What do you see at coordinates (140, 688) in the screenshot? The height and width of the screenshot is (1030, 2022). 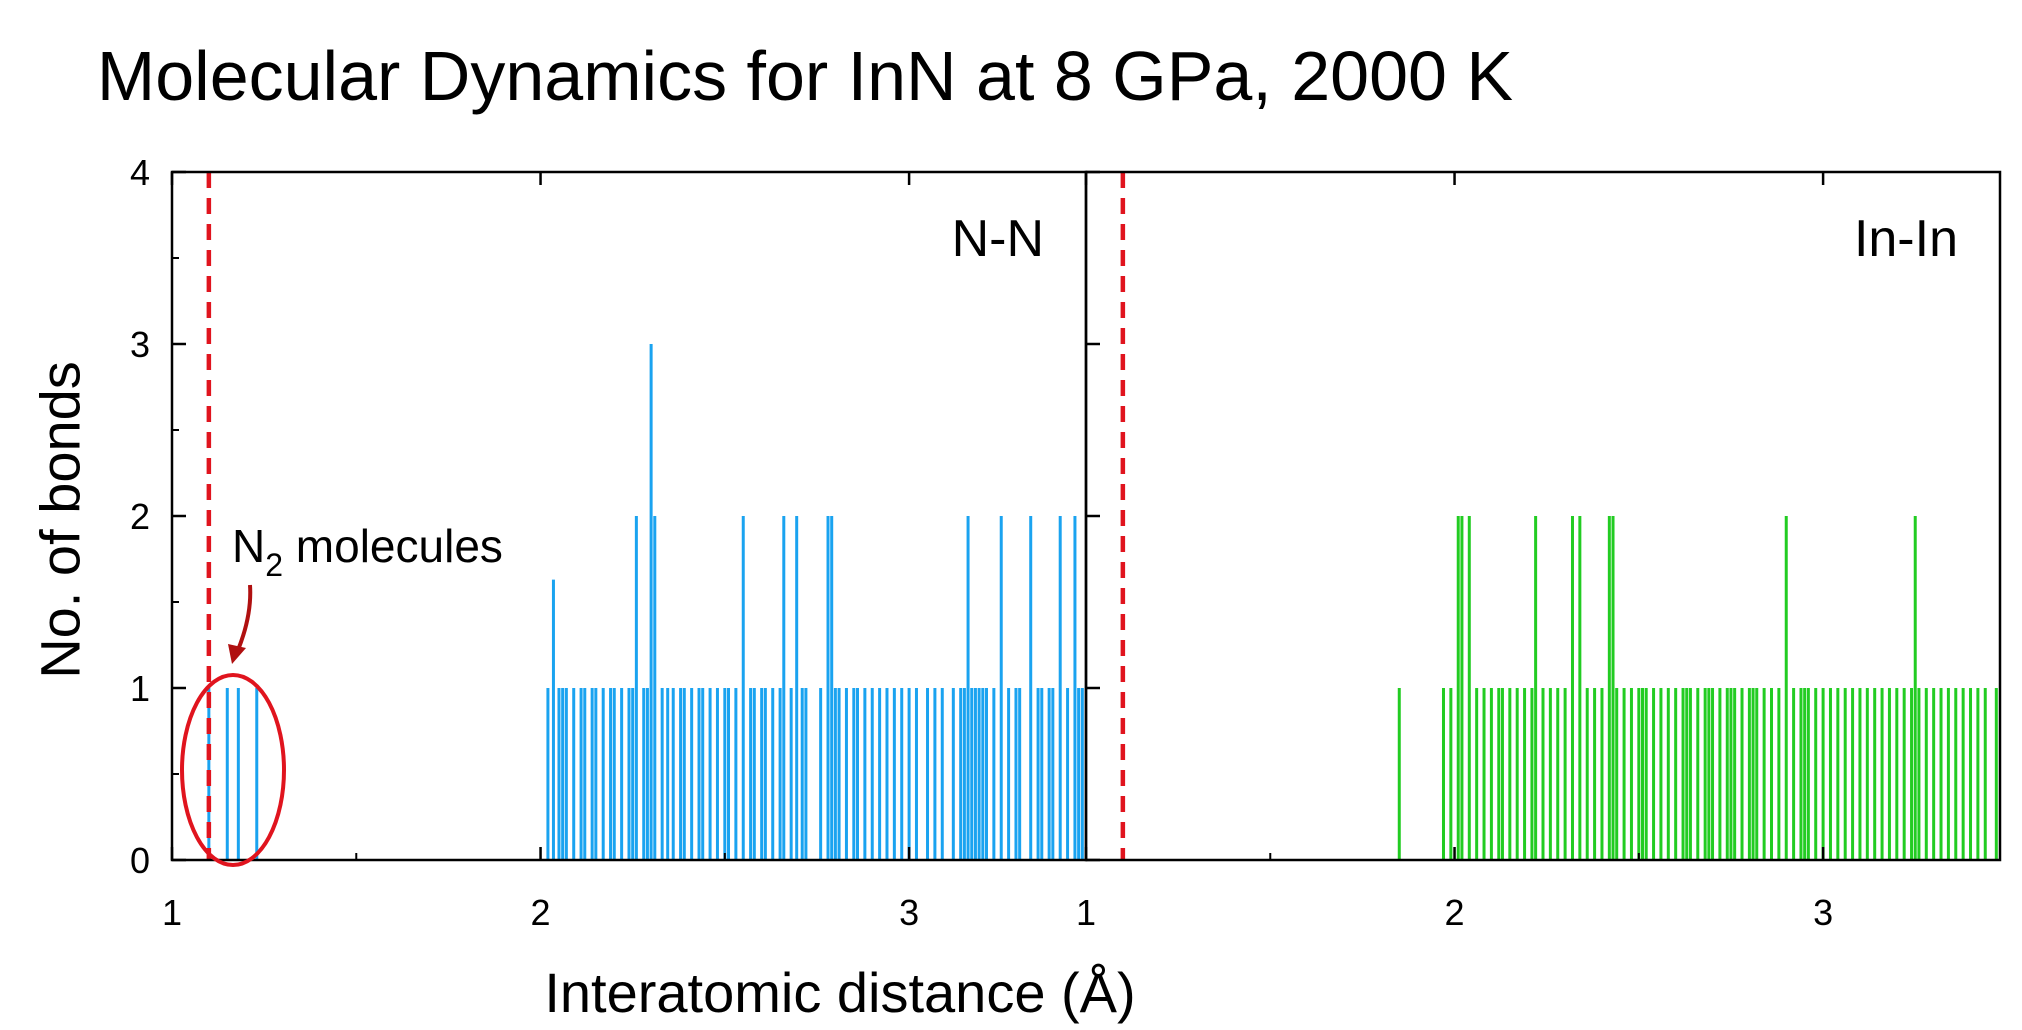 I see `y-tick-label: 1` at bounding box center [140, 688].